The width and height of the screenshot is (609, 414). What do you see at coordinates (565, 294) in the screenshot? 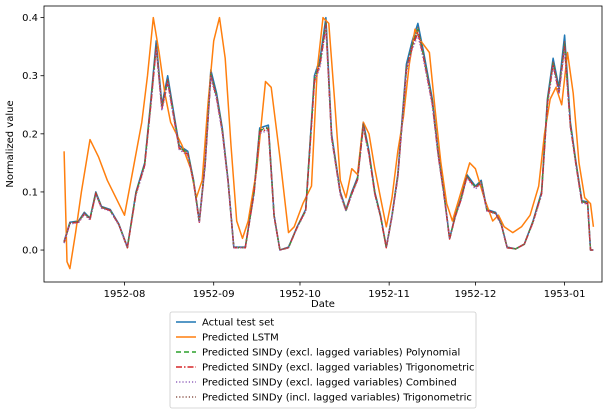
I see `x-tick-label-6: 1953-01` at bounding box center [565, 294].